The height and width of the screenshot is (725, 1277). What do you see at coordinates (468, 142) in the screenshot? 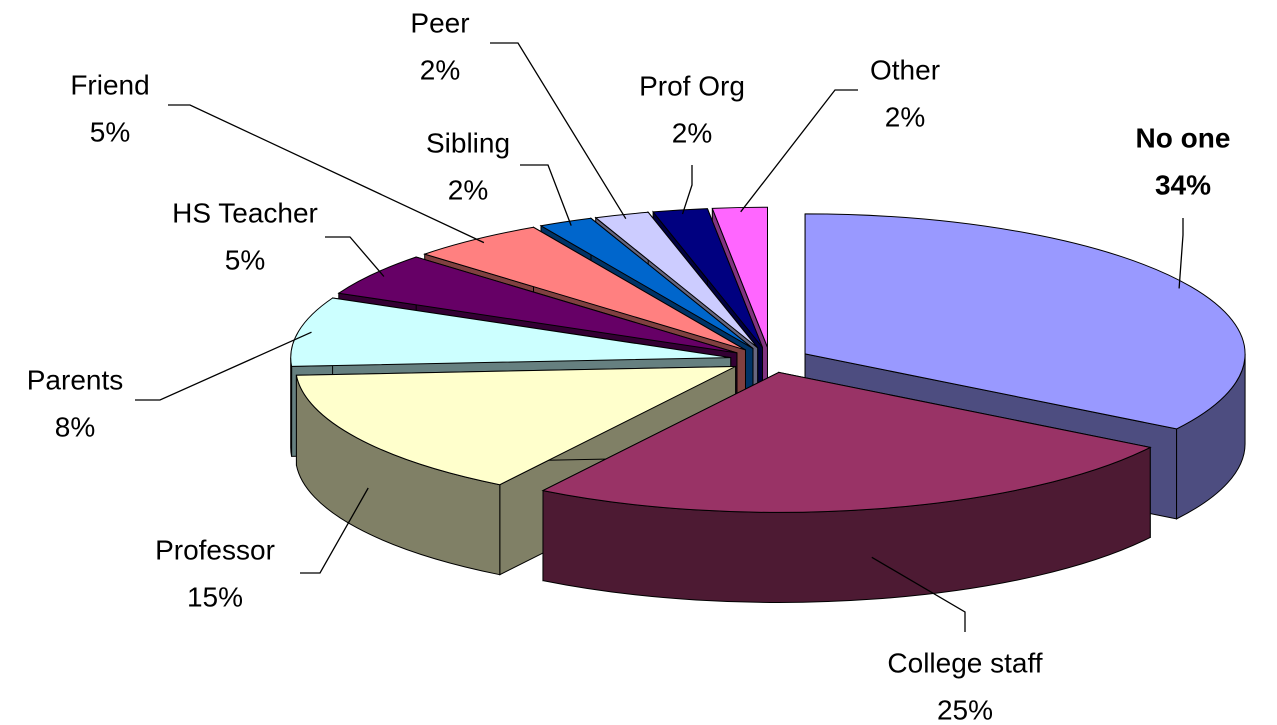
I see `slice-label: Sibling` at bounding box center [468, 142].